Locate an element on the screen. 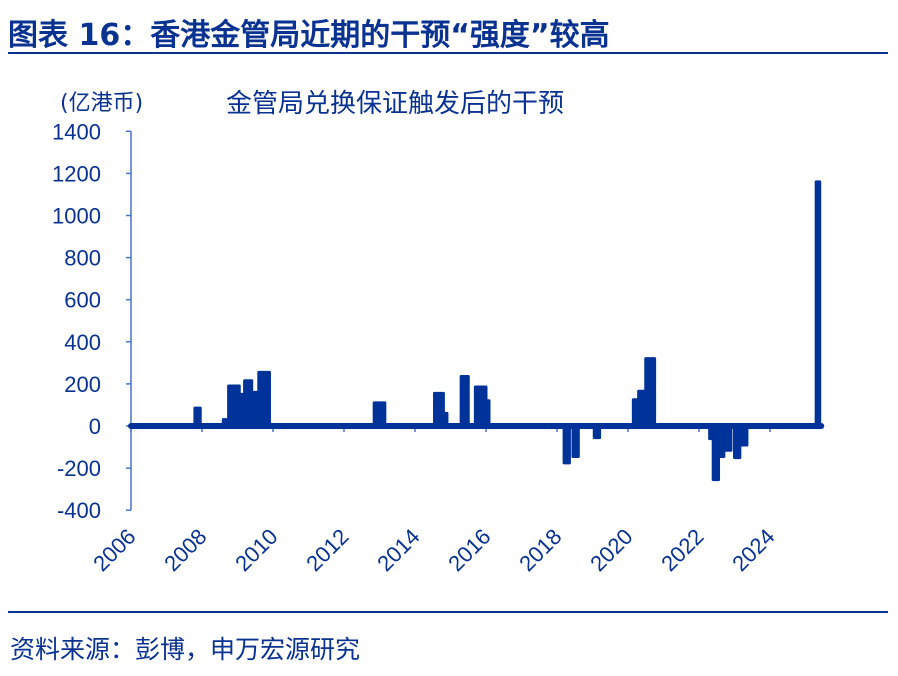 This screenshot has height=676, width=898. figure-title: 图表 16：香港金管局近期的干预“强度”较高 is located at coordinates (309, 35).